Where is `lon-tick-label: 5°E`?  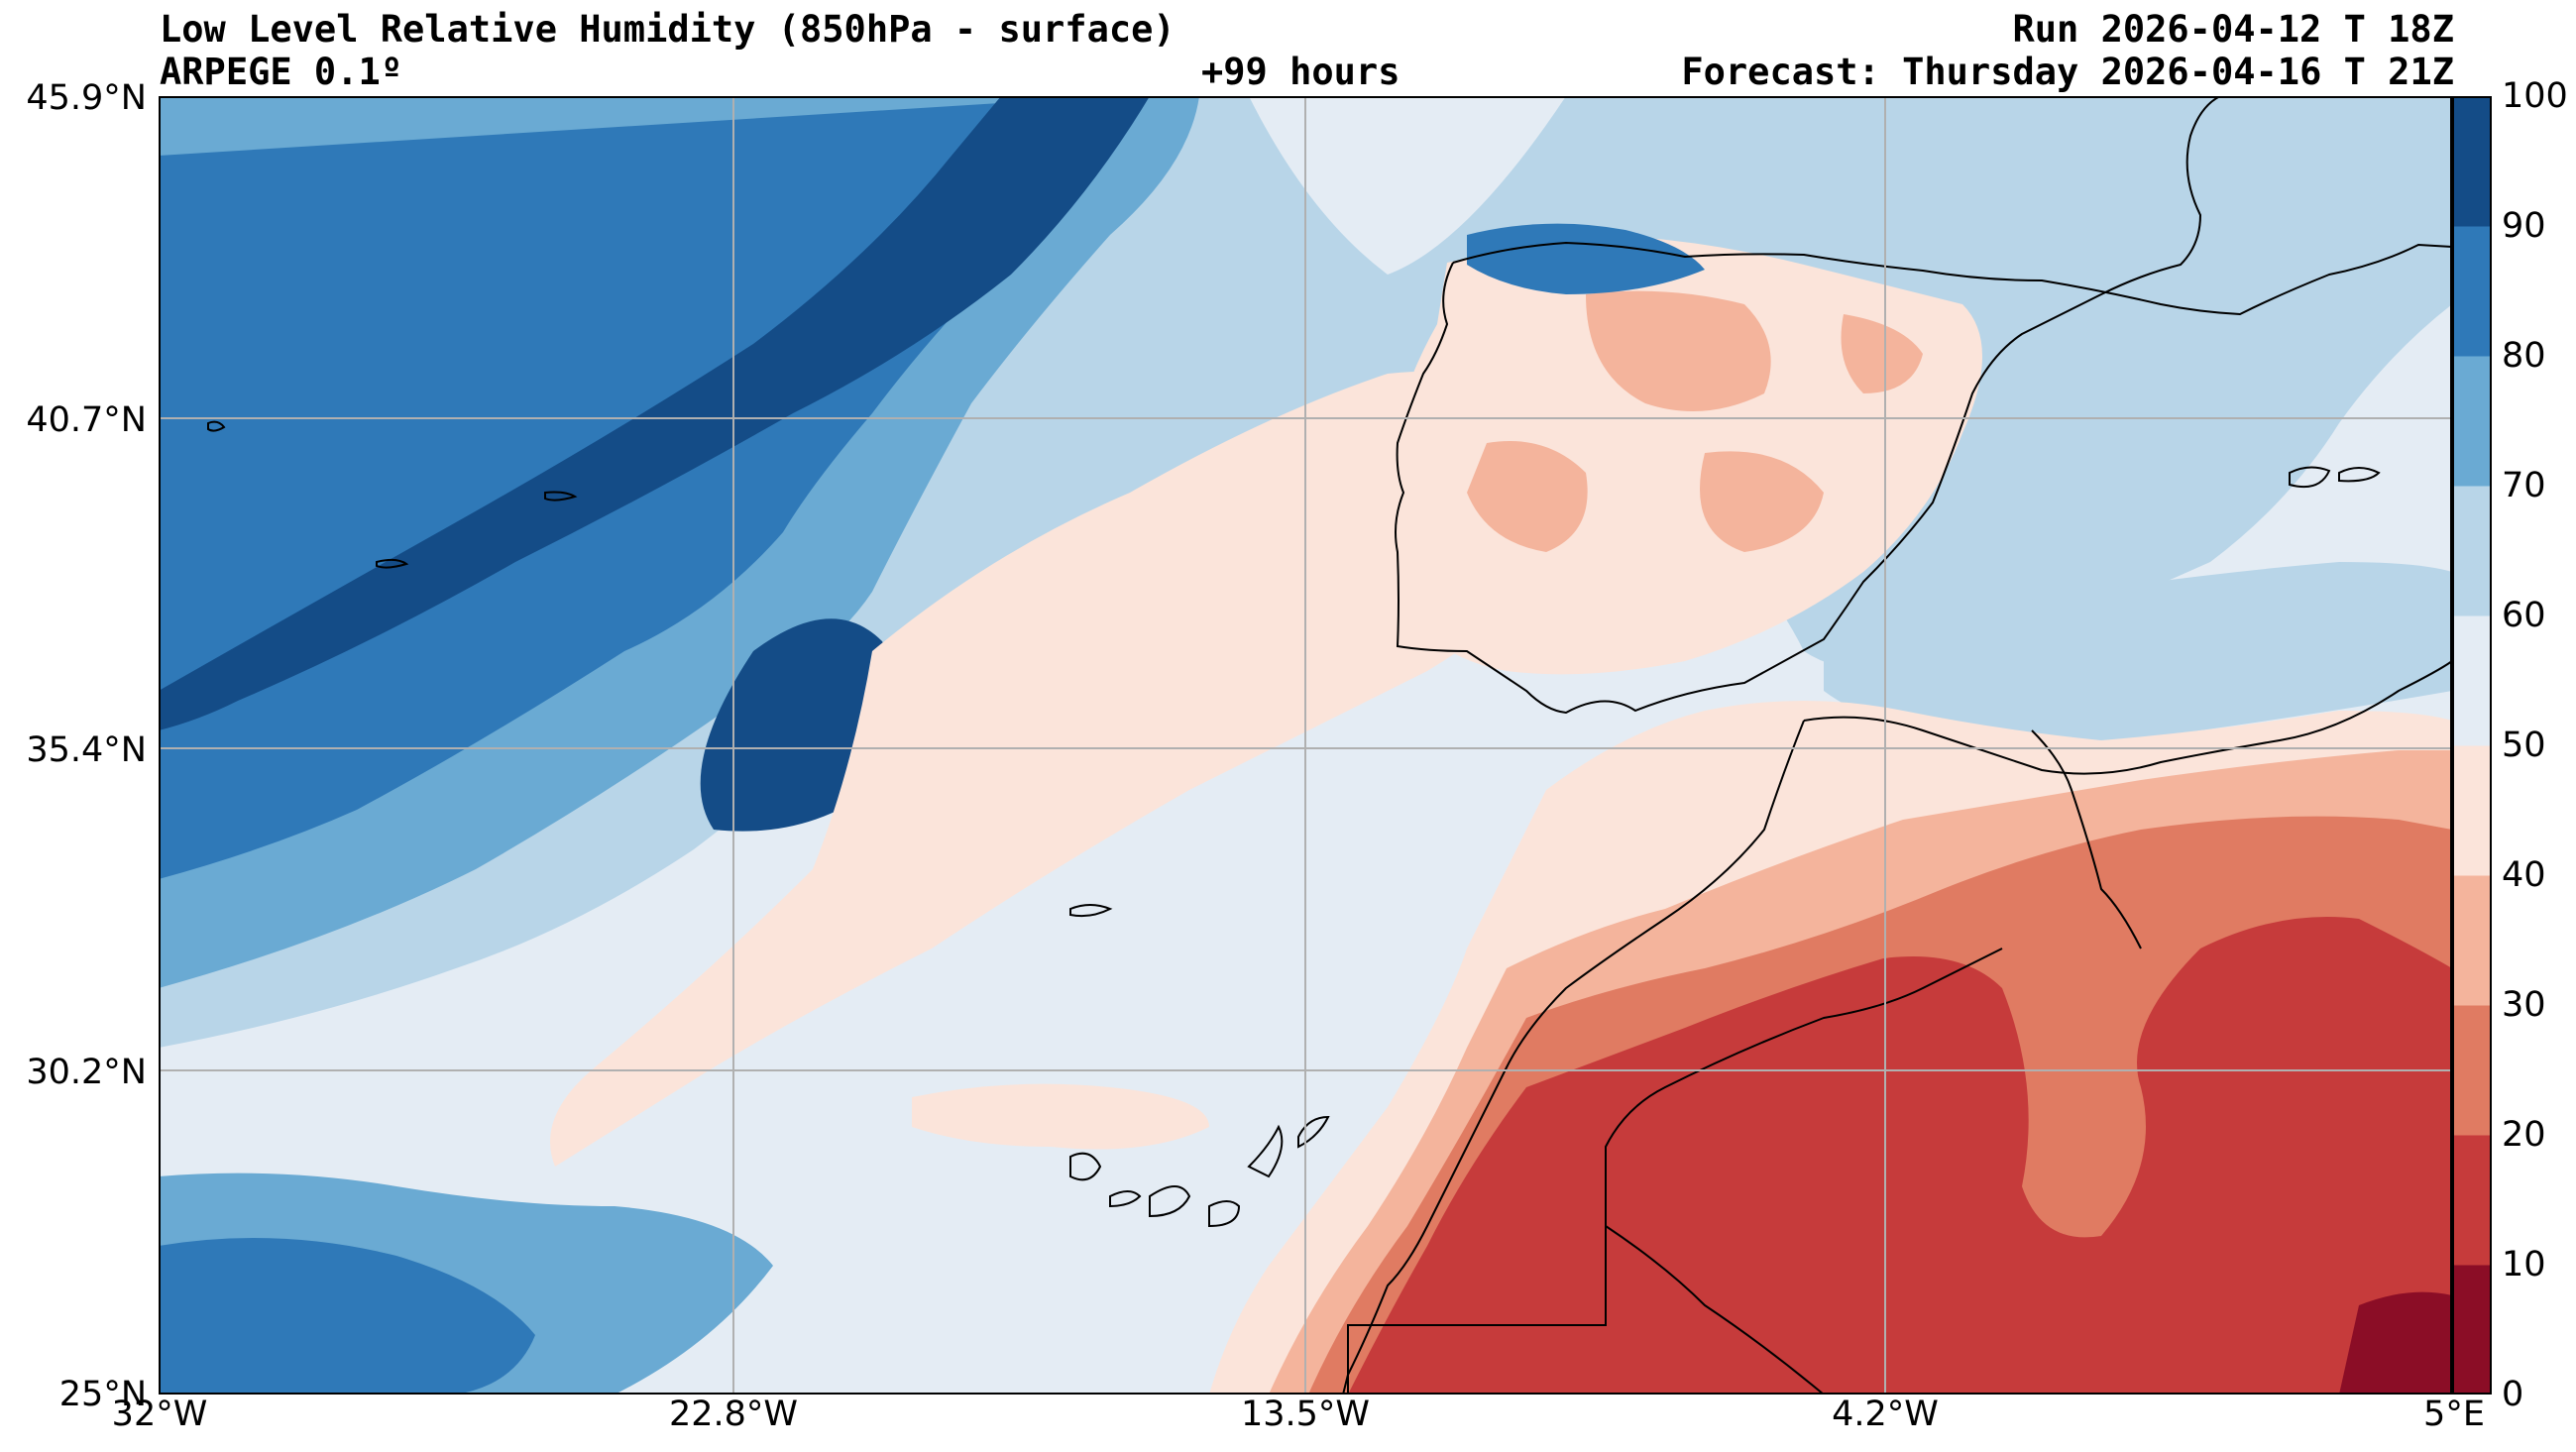
lon-tick-label: 5°E is located at coordinates (2454, 1414).